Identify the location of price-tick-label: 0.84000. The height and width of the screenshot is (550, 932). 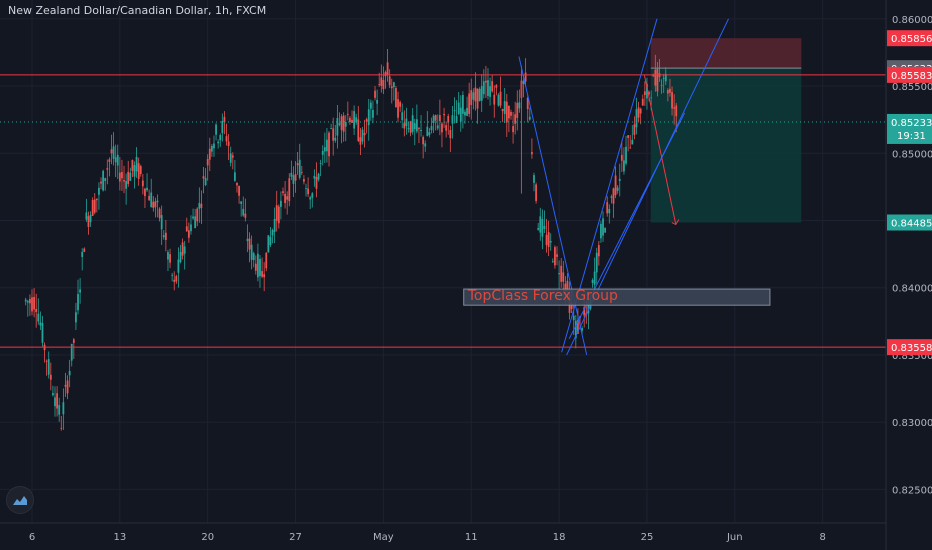
(912, 289).